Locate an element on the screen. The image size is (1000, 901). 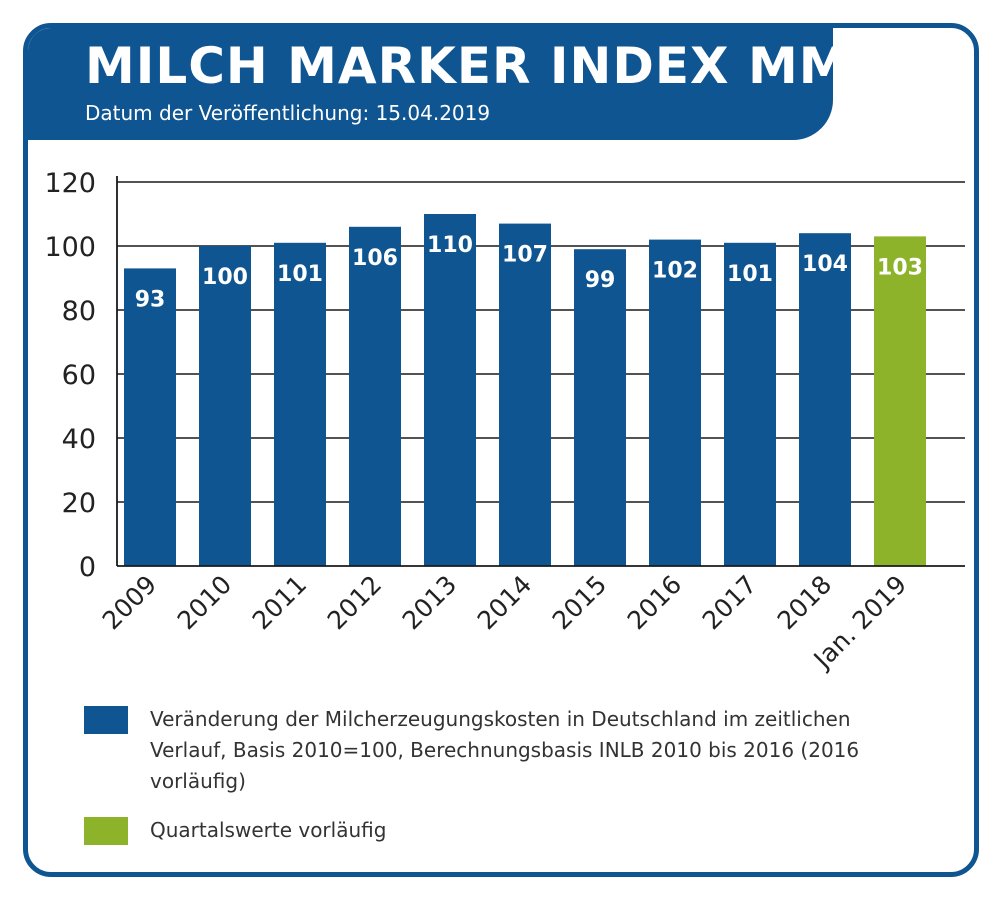
x-tick-label: 2018 is located at coordinates (804, 602).